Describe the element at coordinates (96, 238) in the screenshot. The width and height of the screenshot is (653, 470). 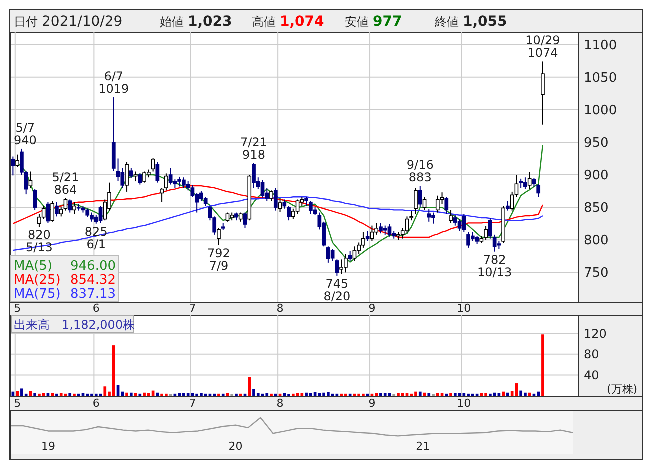
I see `annotation: 825 6/1` at that location.